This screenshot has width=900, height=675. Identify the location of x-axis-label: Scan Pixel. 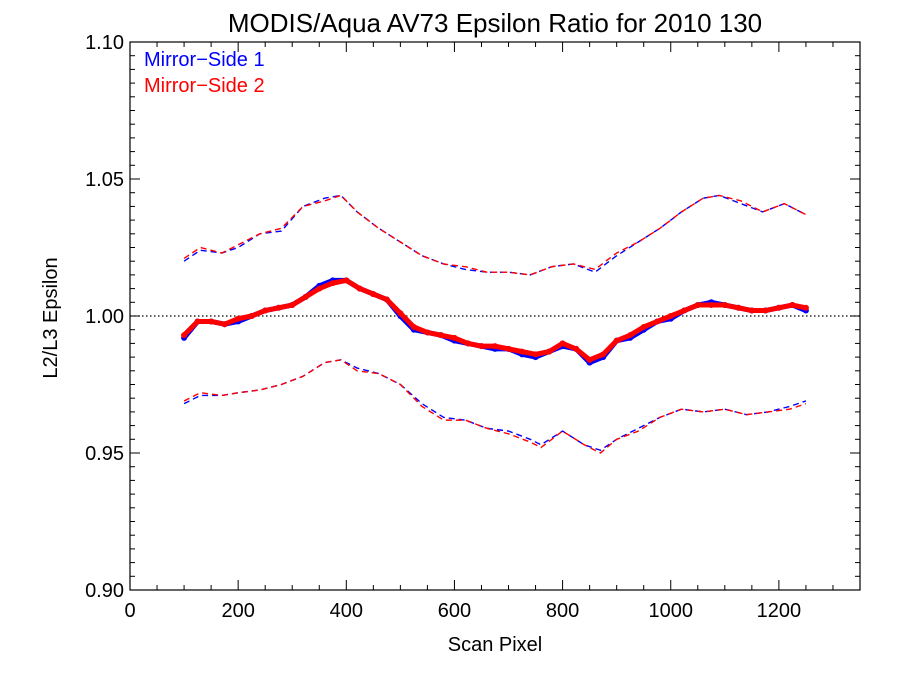
(495, 645).